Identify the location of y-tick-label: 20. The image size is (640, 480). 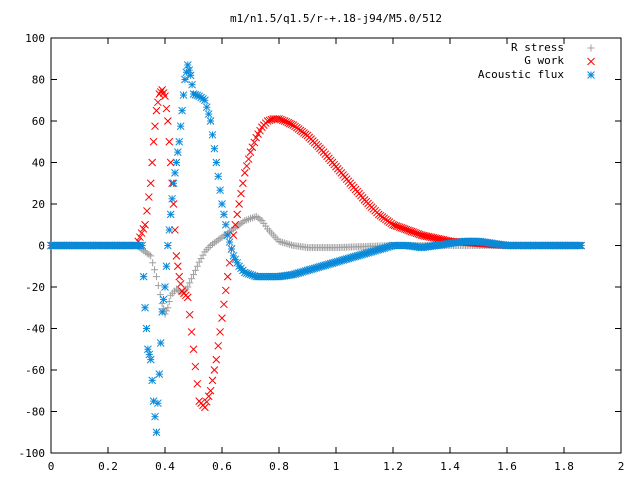
(38, 204).